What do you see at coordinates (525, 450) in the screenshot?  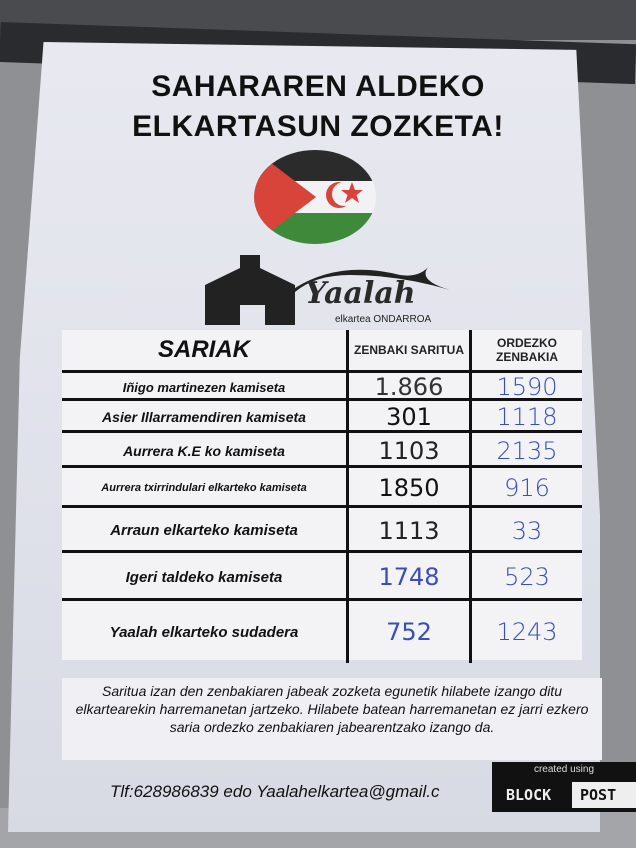 I see `substitute-number: 2135` at bounding box center [525, 450].